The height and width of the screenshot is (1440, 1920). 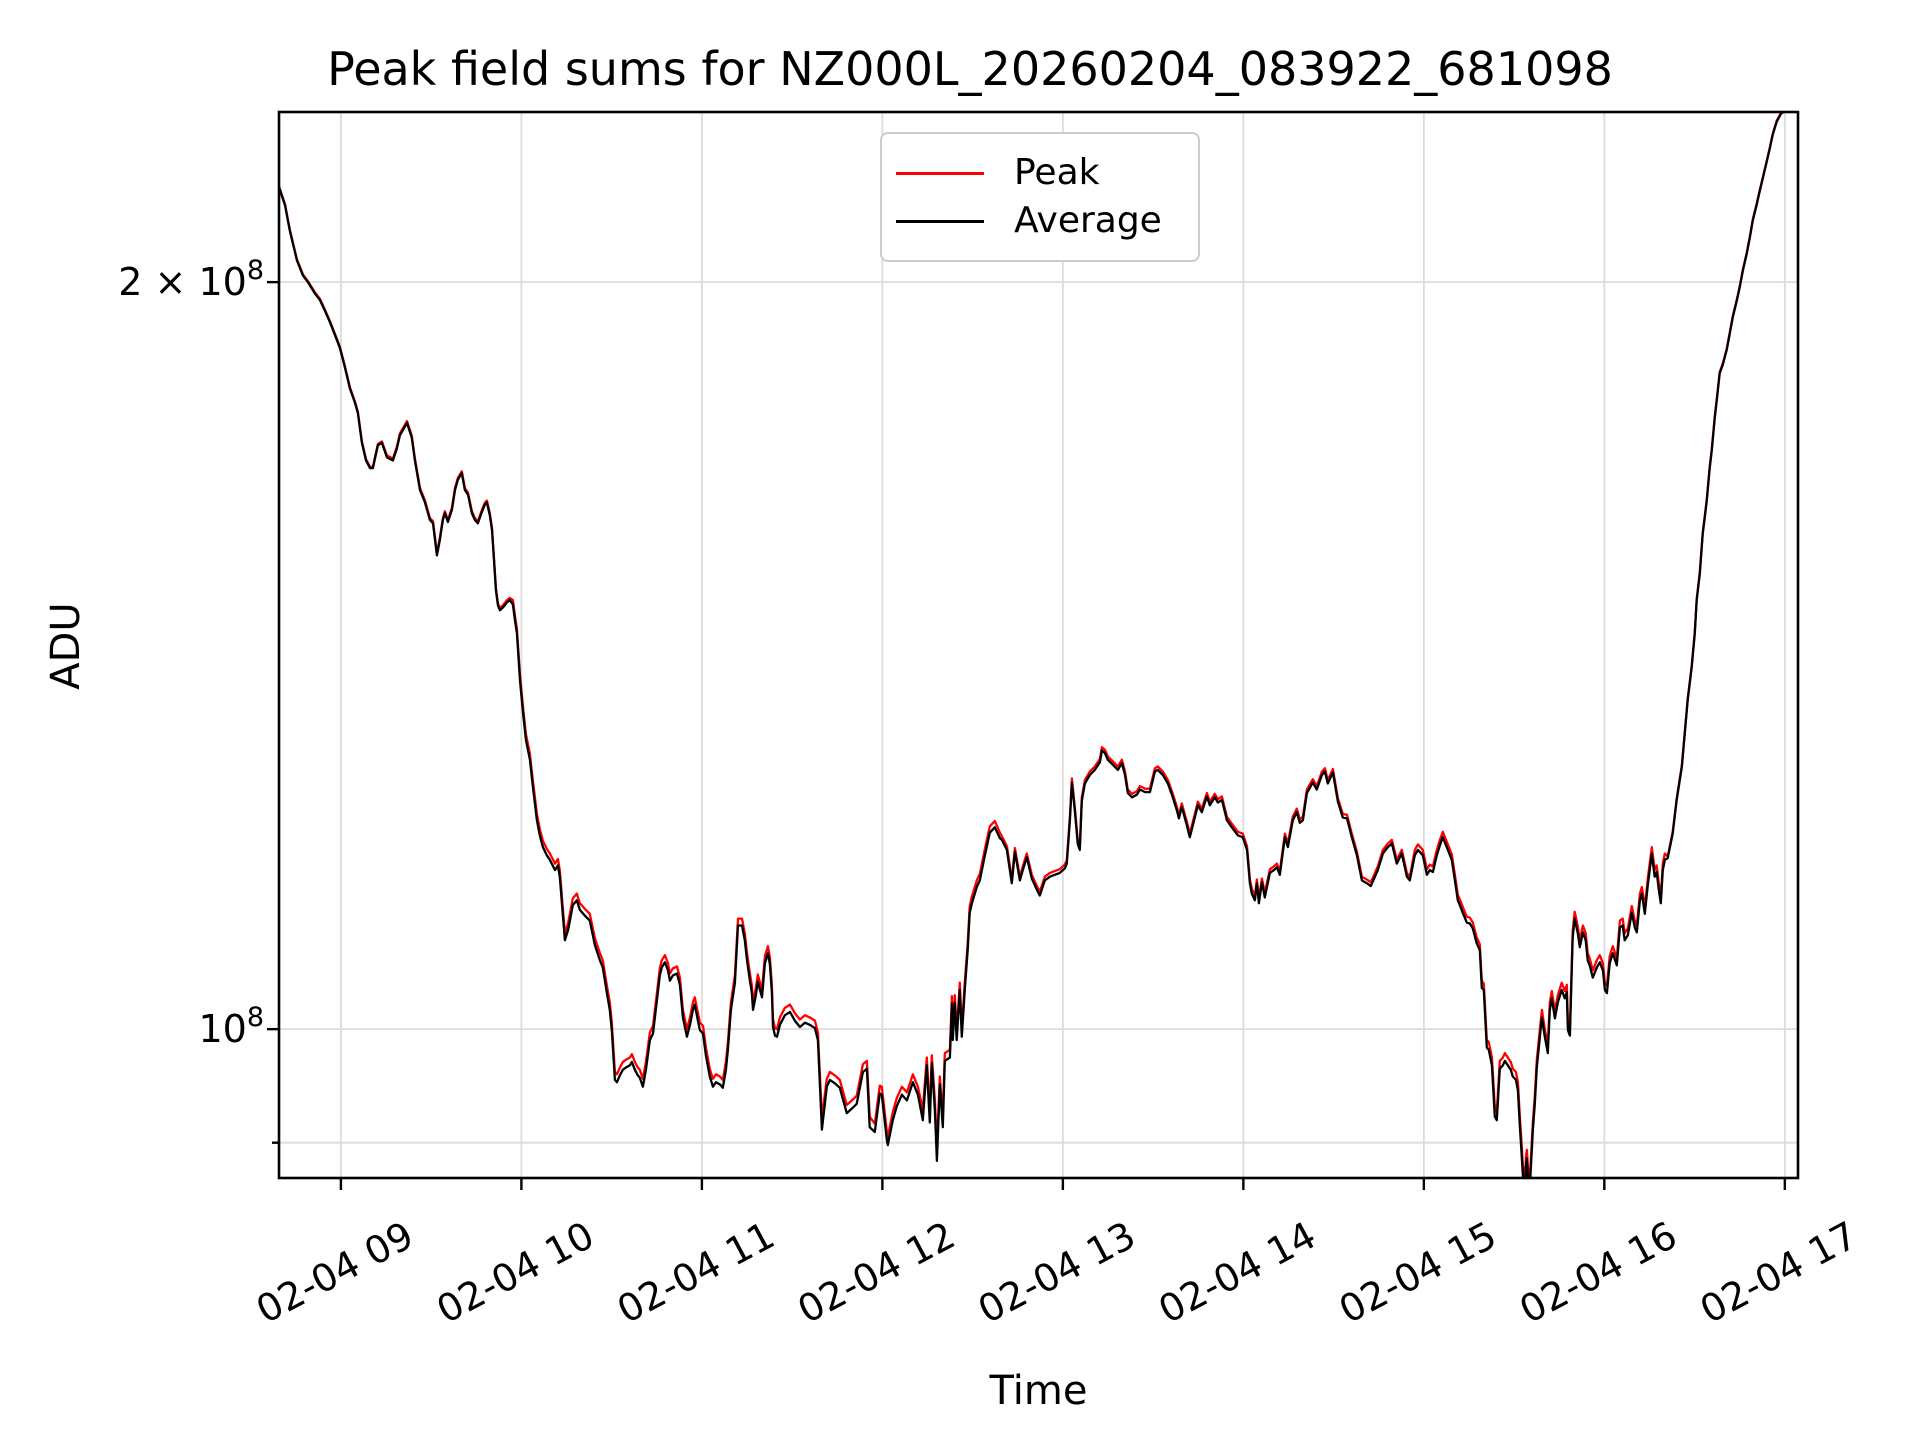 I want to click on y-tick-label: 2 × 108, so click(x=191, y=279).